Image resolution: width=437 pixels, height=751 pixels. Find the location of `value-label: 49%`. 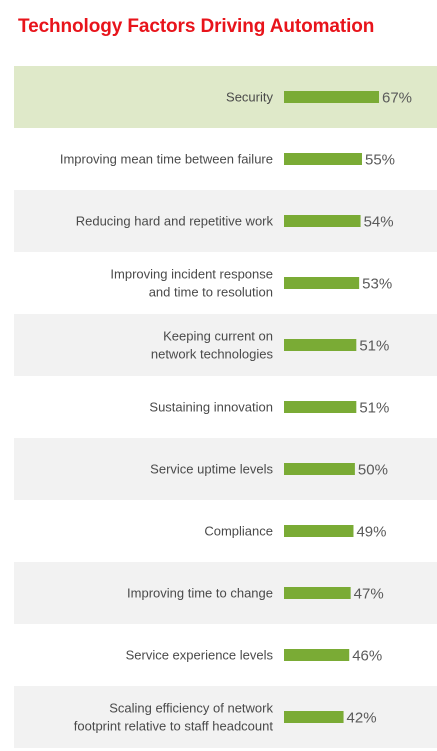

value-label: 49% is located at coordinates (371, 532).